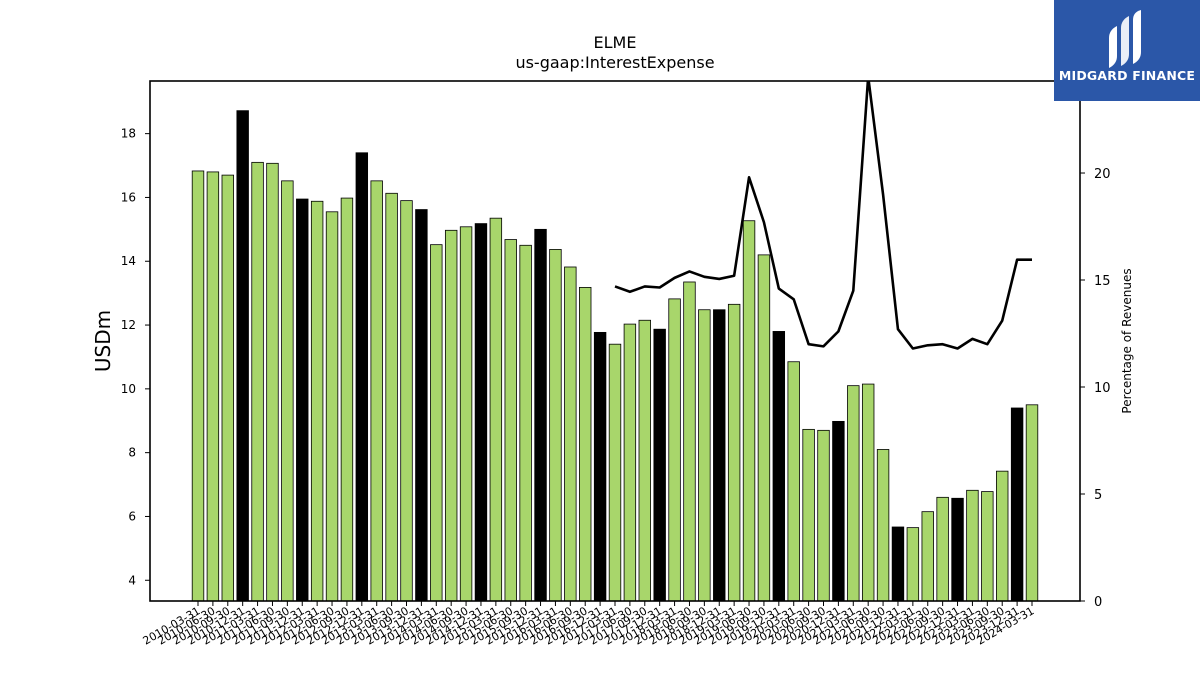 The height and width of the screenshot is (675, 1200). Describe the element at coordinates (1102, 388) in the screenshot. I see `y-right-tick-label: 10` at that location.